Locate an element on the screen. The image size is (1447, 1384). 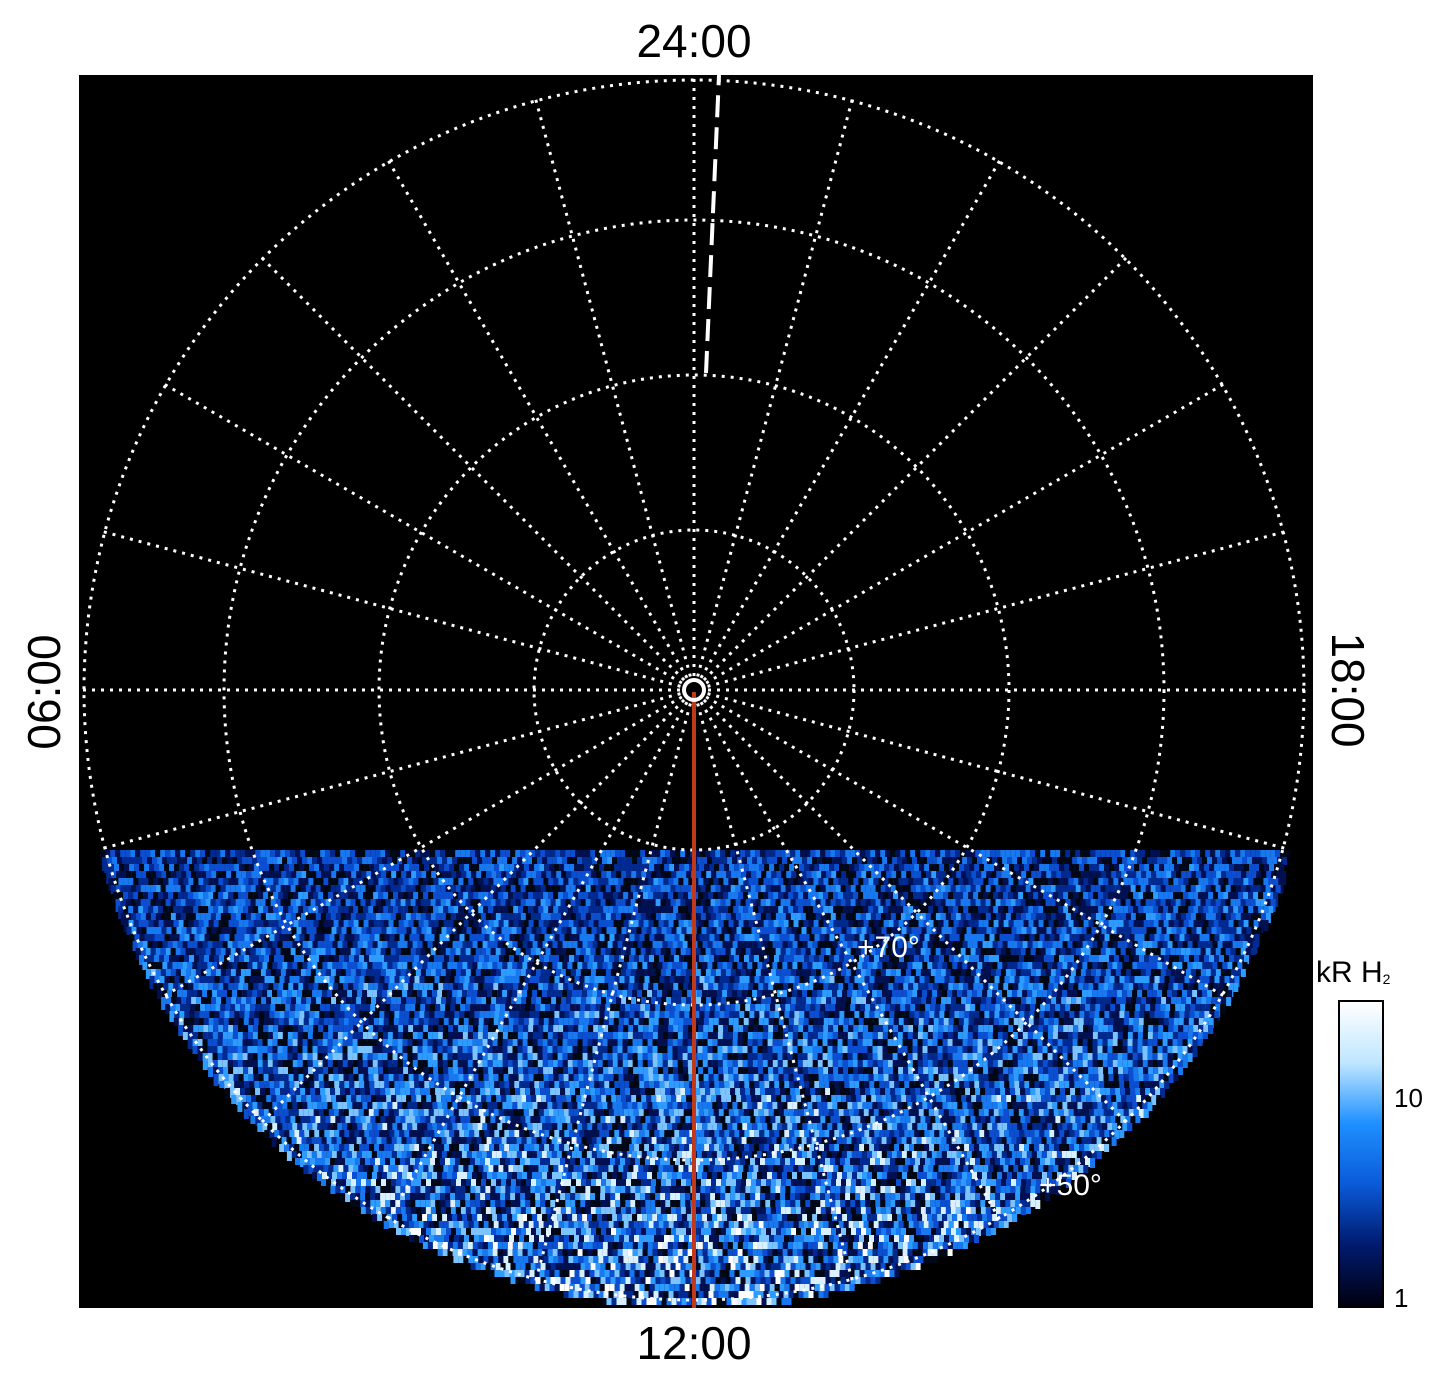
midnight-dashed-line is located at coordinates (712, 224).